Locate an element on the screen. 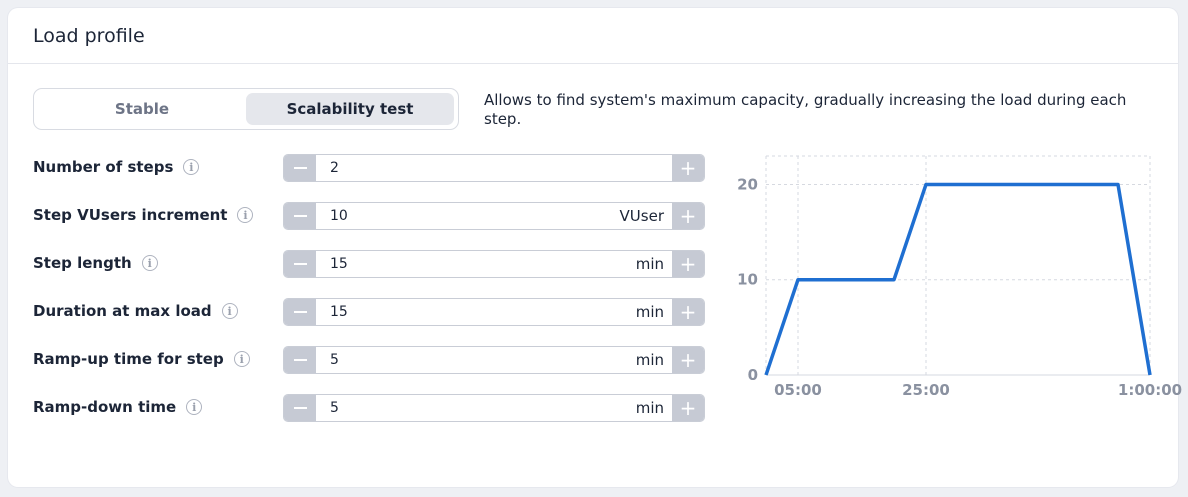  ramp-up-time-stepper: 5 min + is located at coordinates (494, 360).